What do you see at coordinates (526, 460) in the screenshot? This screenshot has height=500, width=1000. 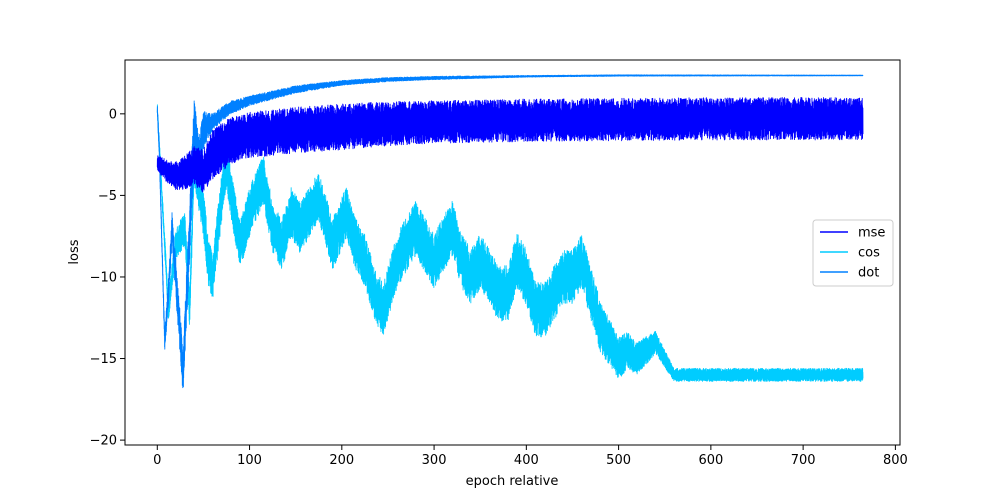 I see `x-tick-label: 400` at bounding box center [526, 460].